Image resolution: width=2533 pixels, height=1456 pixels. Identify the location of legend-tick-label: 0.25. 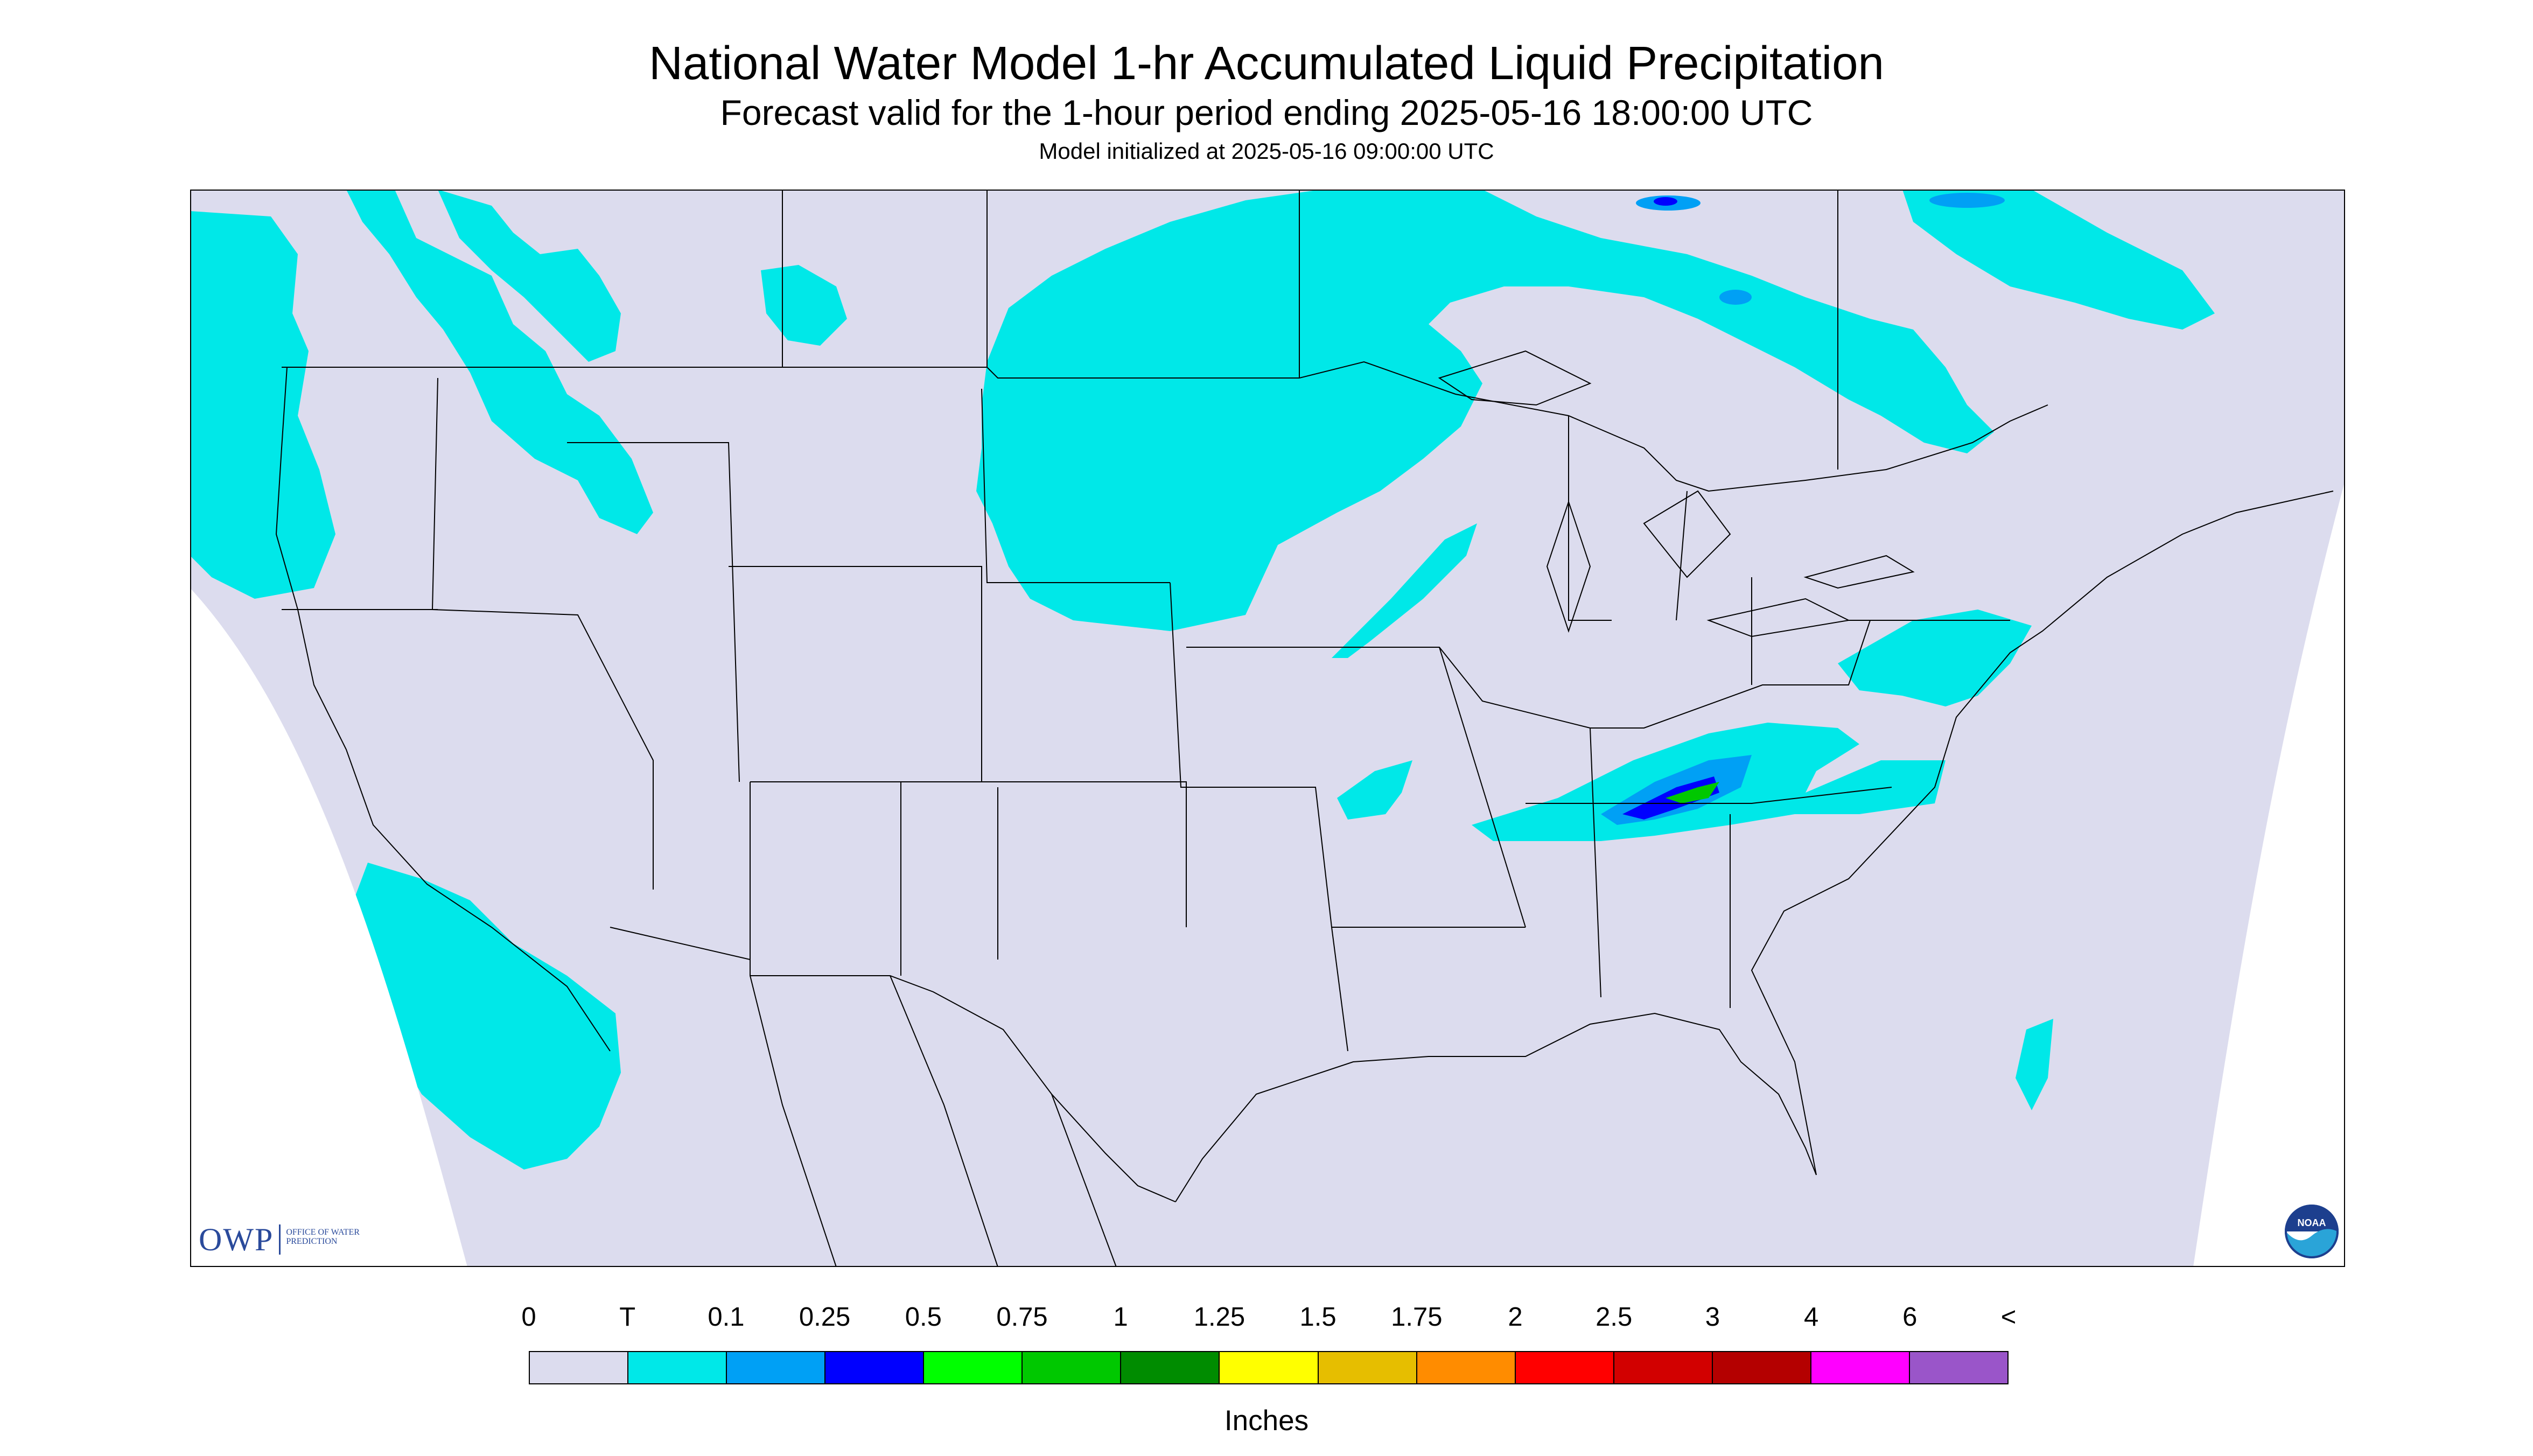
(825, 1317).